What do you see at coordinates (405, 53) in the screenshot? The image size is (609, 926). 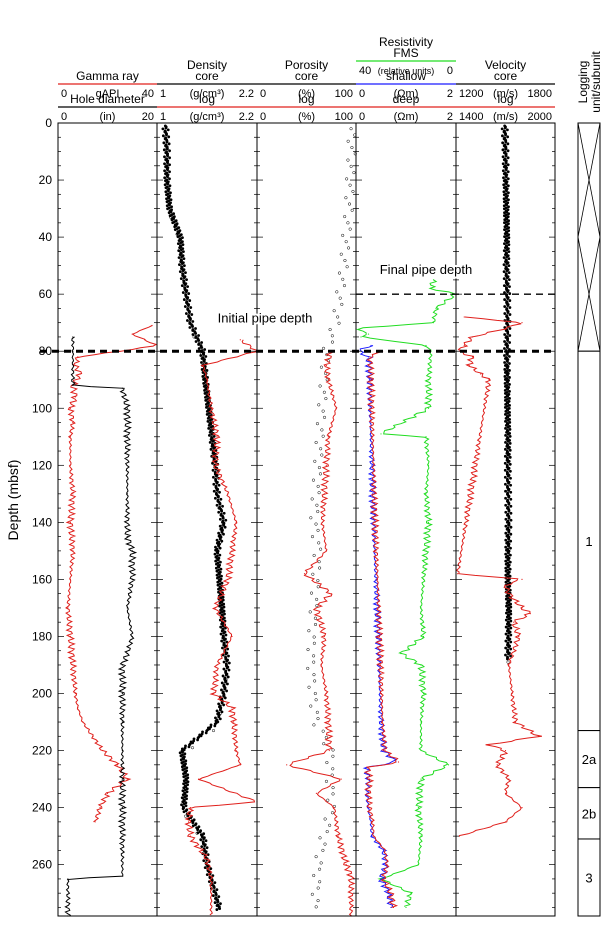 I see `header-title-resistivity-1: FMS` at bounding box center [405, 53].